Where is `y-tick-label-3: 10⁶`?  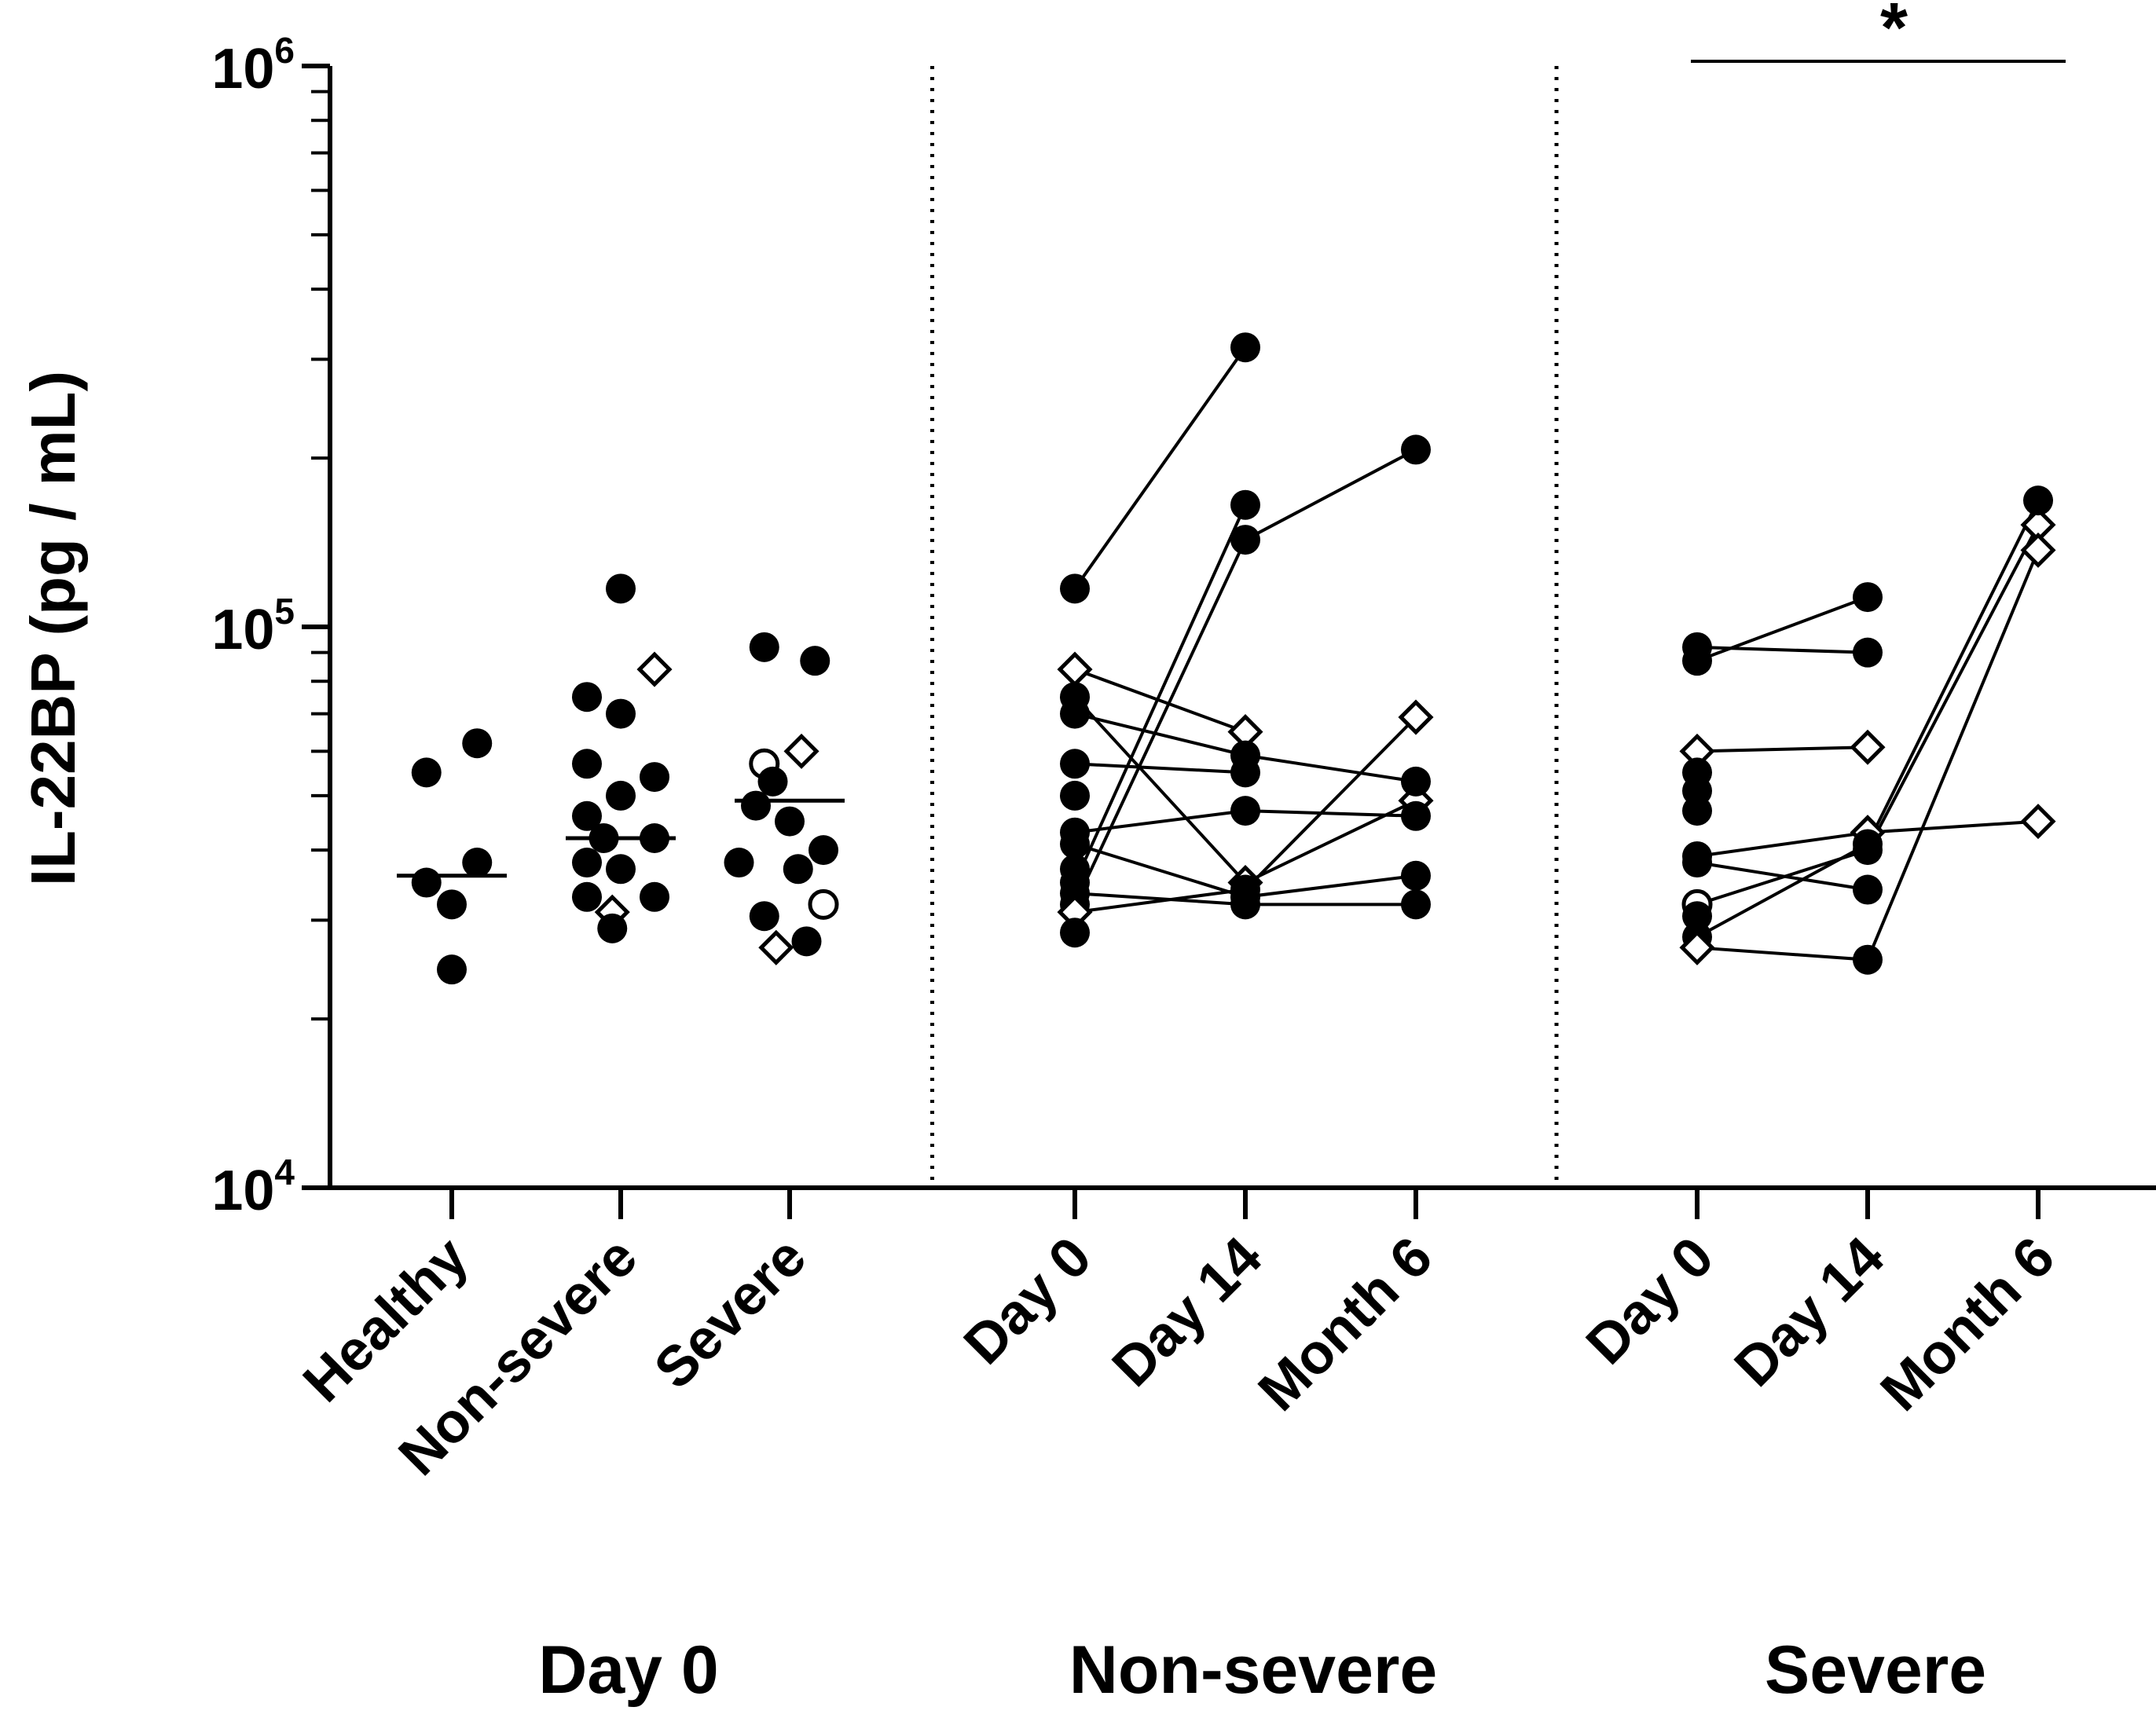 y-tick-label-3: 10⁶ is located at coordinates (253, 65).